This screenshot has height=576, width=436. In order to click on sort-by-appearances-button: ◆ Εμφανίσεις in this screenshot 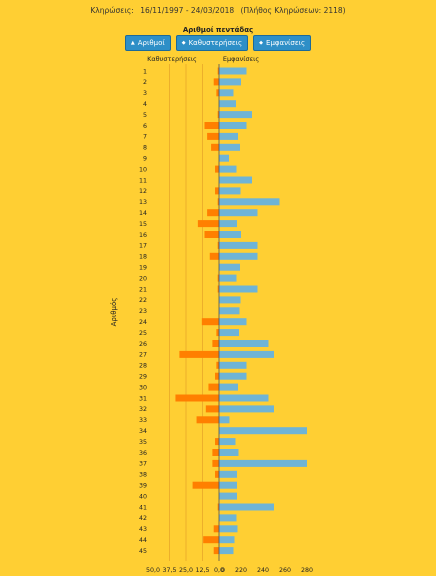, I will do `click(282, 43)`.